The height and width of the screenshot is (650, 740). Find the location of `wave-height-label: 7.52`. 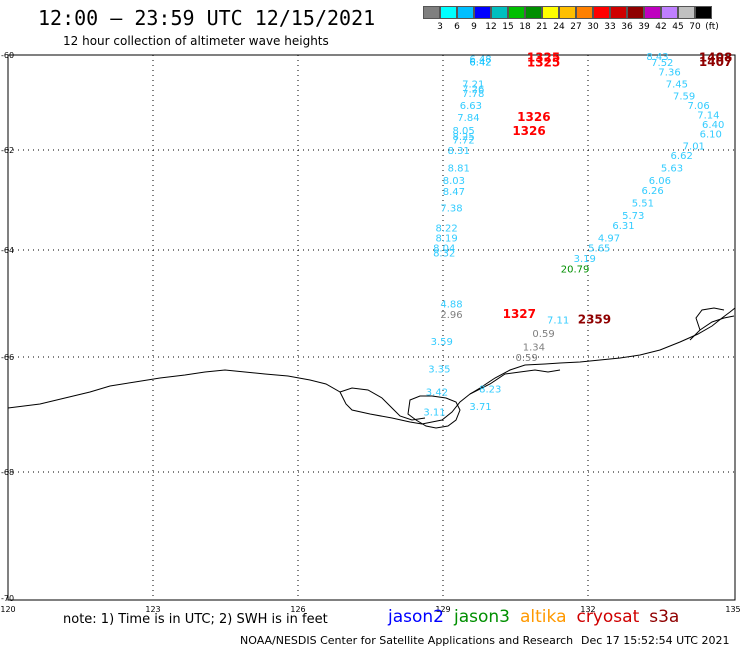

wave-height-label: 7.52 is located at coordinates (662, 63).